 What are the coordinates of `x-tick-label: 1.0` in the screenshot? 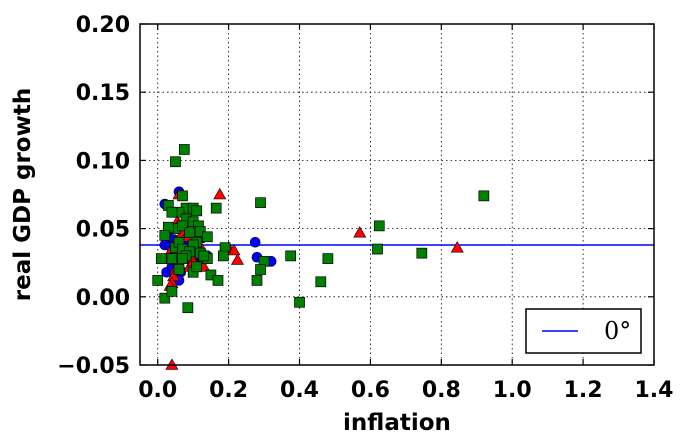 It's located at (512, 390).